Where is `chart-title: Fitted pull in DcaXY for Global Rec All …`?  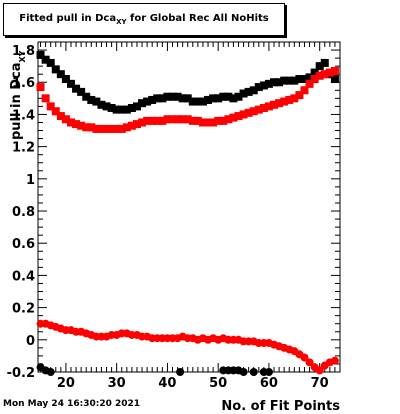
chart-title: Fitted pull in DcaXY for Global Rec All … is located at coordinates (144, 19).